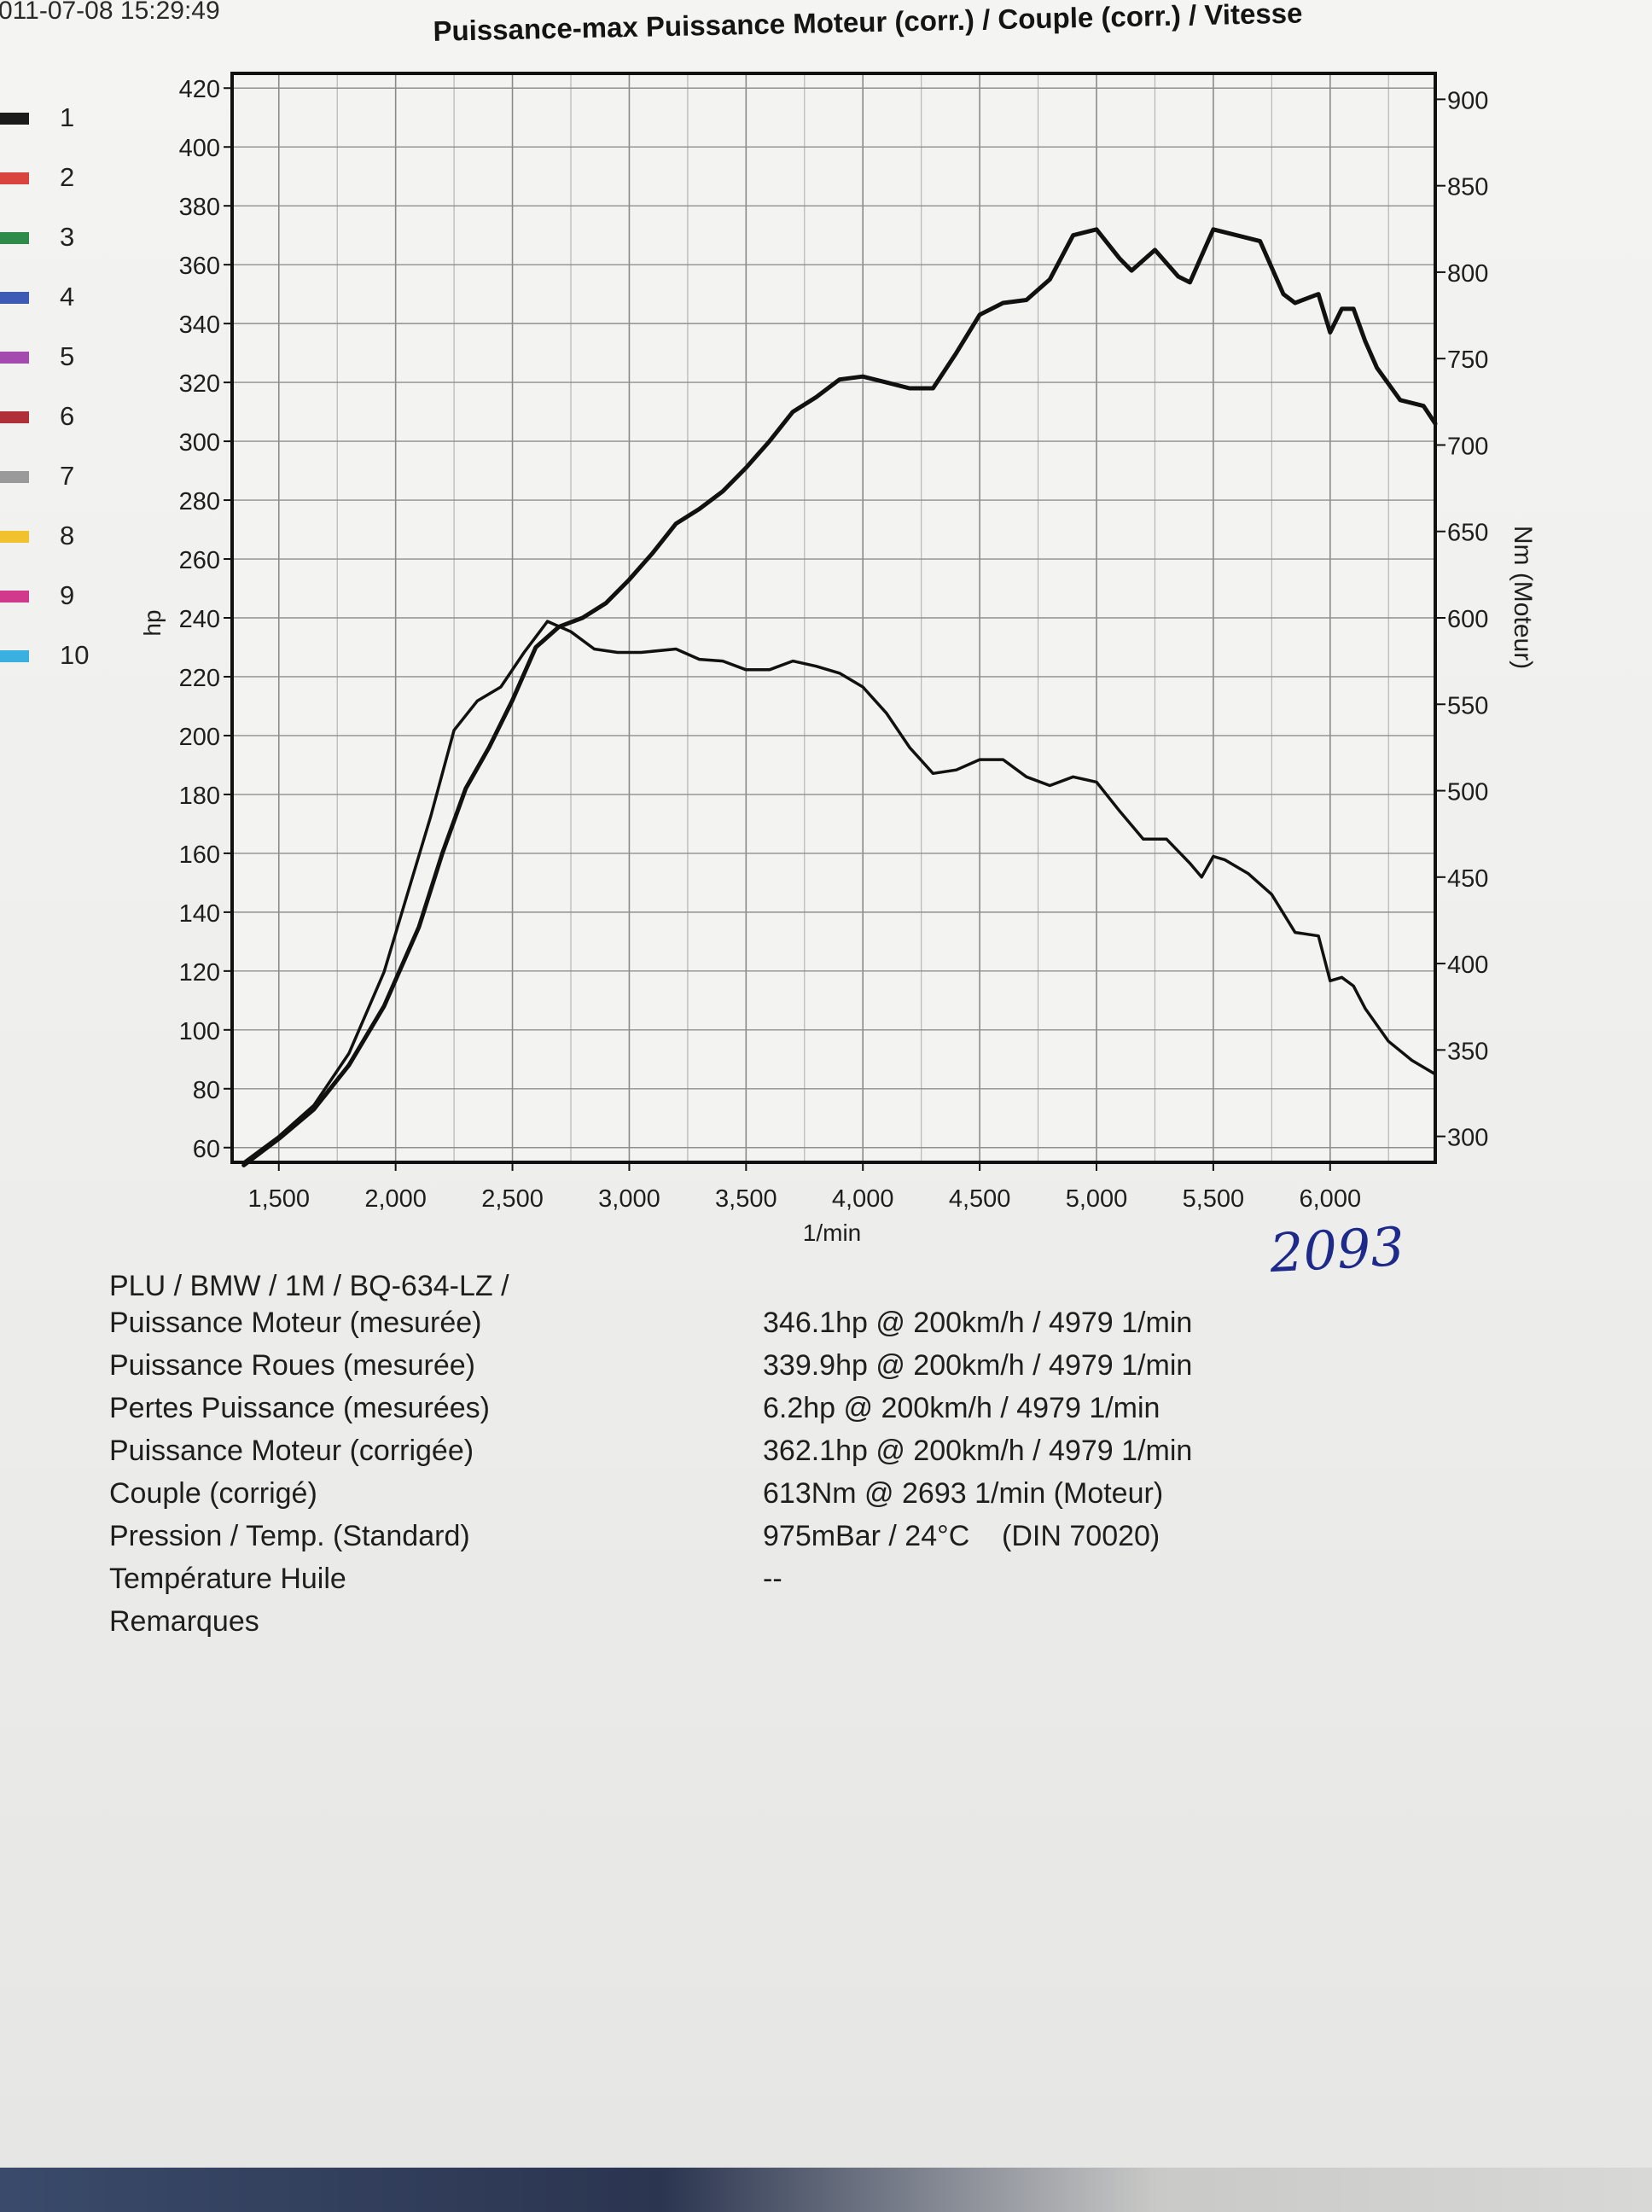 This screenshot has height=2212, width=1652. I want to click on floor-background, so click(826, 2190).